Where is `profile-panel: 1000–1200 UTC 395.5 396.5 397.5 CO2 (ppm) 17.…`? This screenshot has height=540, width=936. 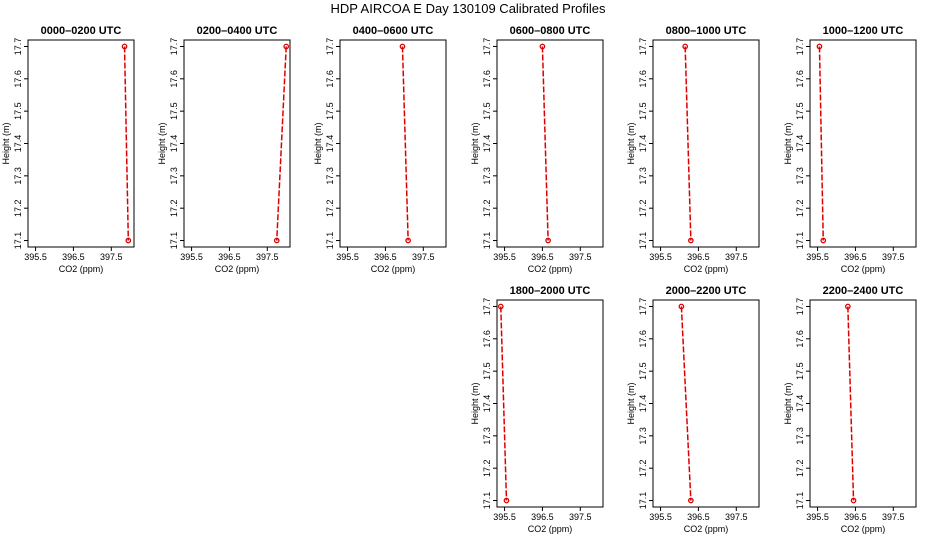 profile-panel: 1000–1200 UTC 395.5 396.5 397.5 CO2 (ppm) 17.… is located at coordinates (850, 149).